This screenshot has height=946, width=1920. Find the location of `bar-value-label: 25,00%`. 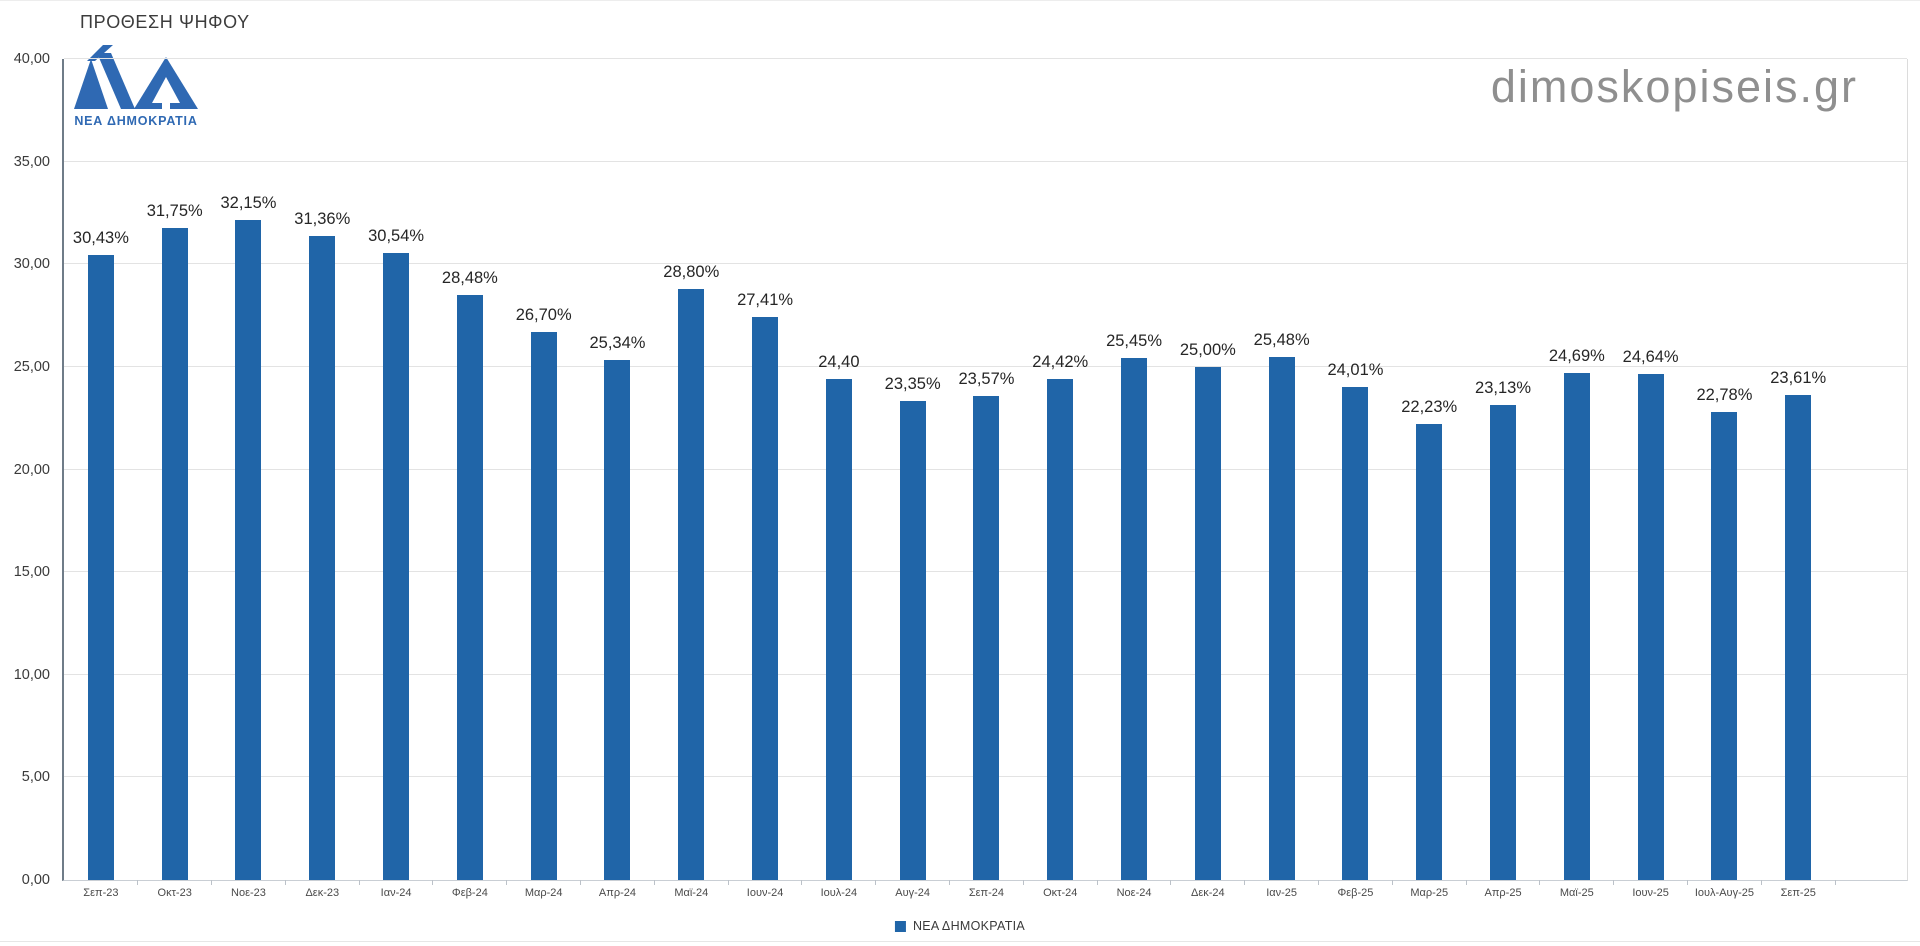

bar-value-label: 25,00% is located at coordinates (1207, 349).